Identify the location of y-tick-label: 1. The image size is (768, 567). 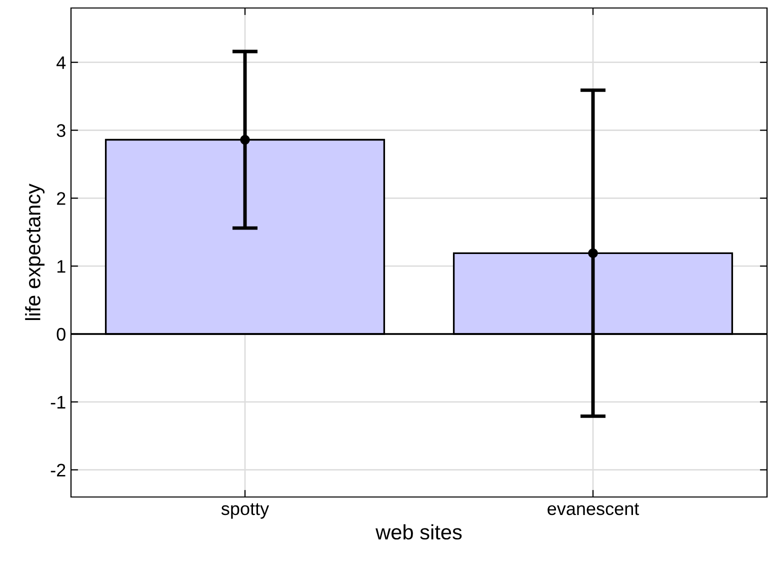
(61, 266).